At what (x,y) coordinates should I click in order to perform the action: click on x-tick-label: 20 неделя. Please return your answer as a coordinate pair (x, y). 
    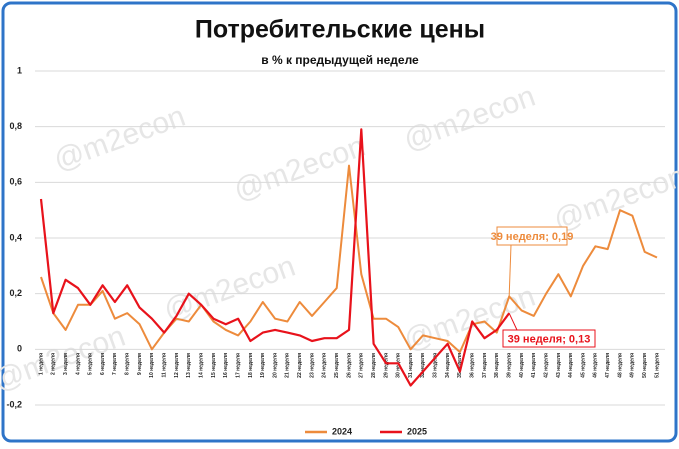
    Looking at the image, I should click on (275, 365).